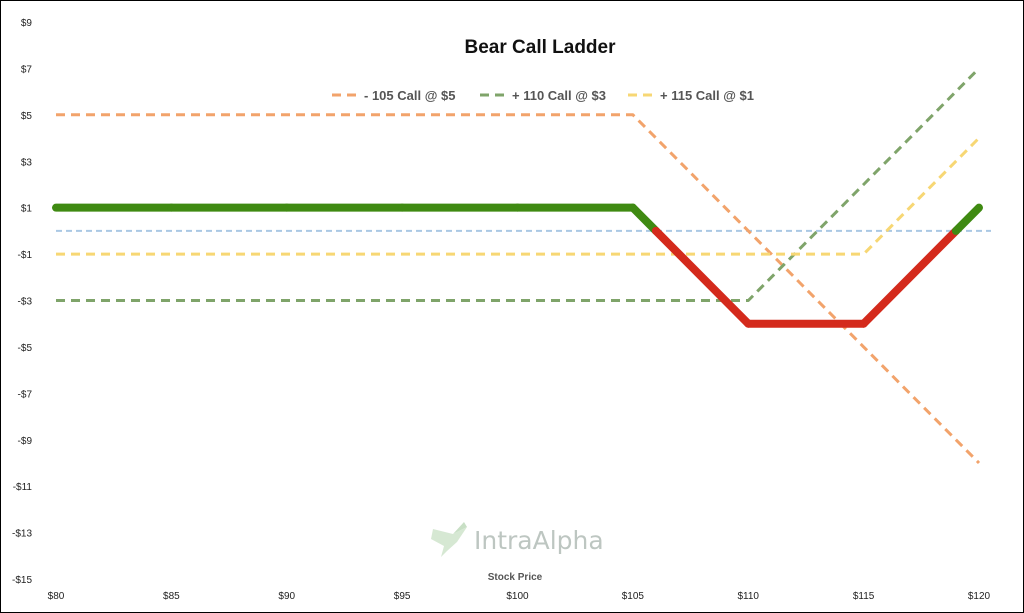 The image size is (1024, 613). What do you see at coordinates (541, 47) in the screenshot?
I see `chart-title: Bear Call Ladder` at bounding box center [541, 47].